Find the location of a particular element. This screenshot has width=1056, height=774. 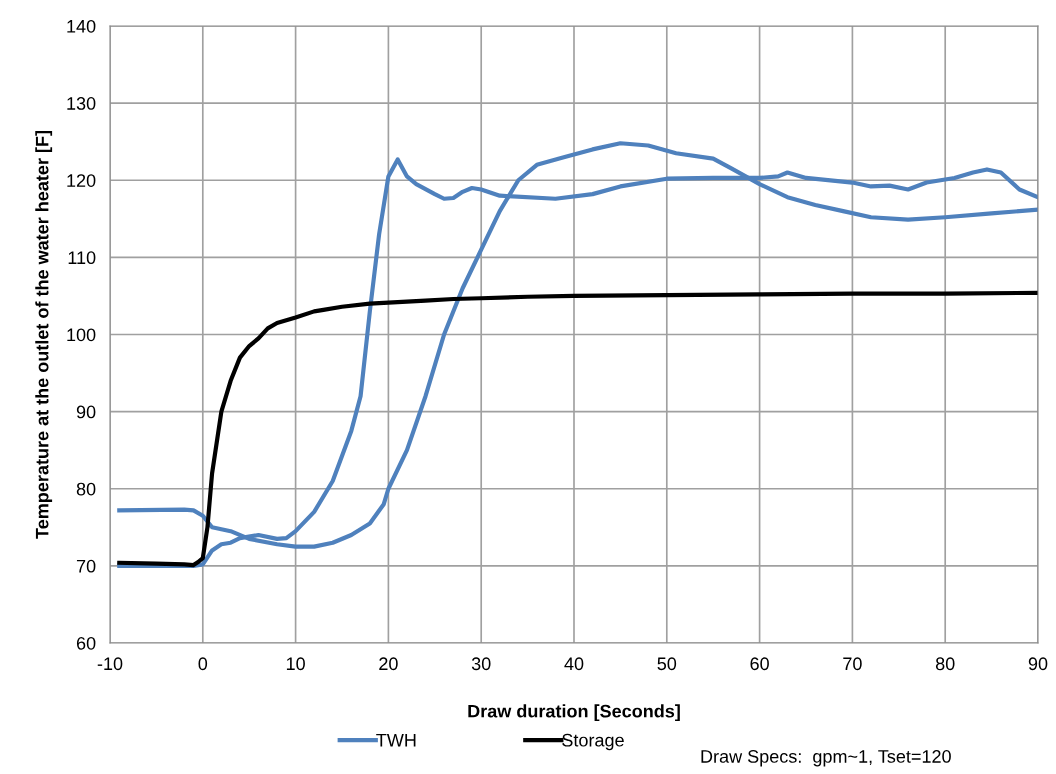

y-tick-label: 130 is located at coordinates (81, 103).